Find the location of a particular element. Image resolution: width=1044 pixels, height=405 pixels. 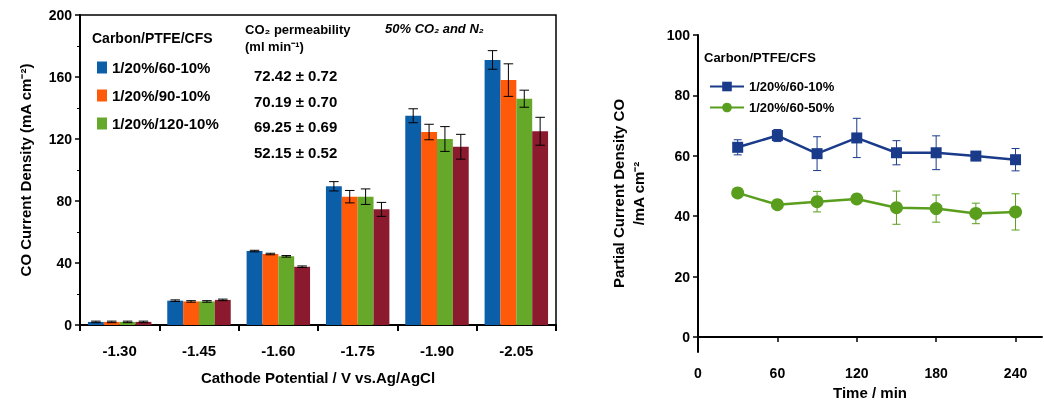

x-tick-label: -1.90 is located at coordinates (437, 350).